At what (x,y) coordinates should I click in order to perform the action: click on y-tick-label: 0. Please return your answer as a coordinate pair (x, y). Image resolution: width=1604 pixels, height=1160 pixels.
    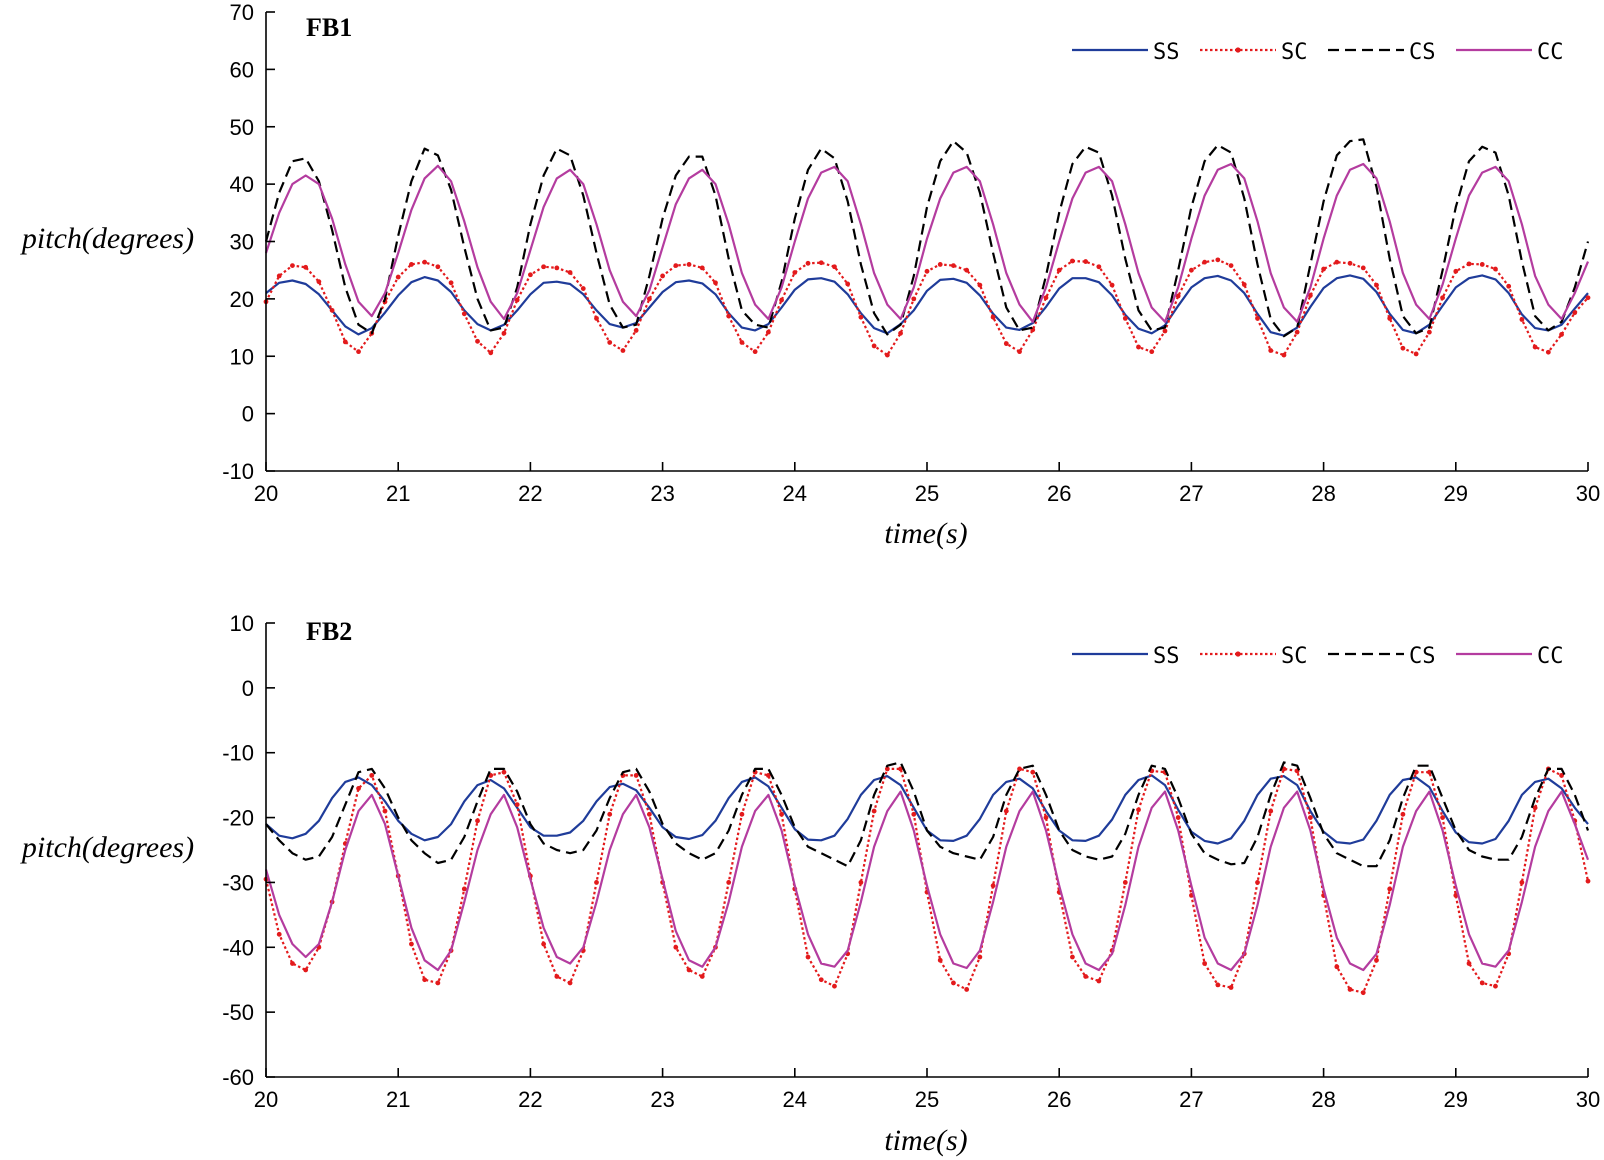
    Looking at the image, I should click on (248, 688).